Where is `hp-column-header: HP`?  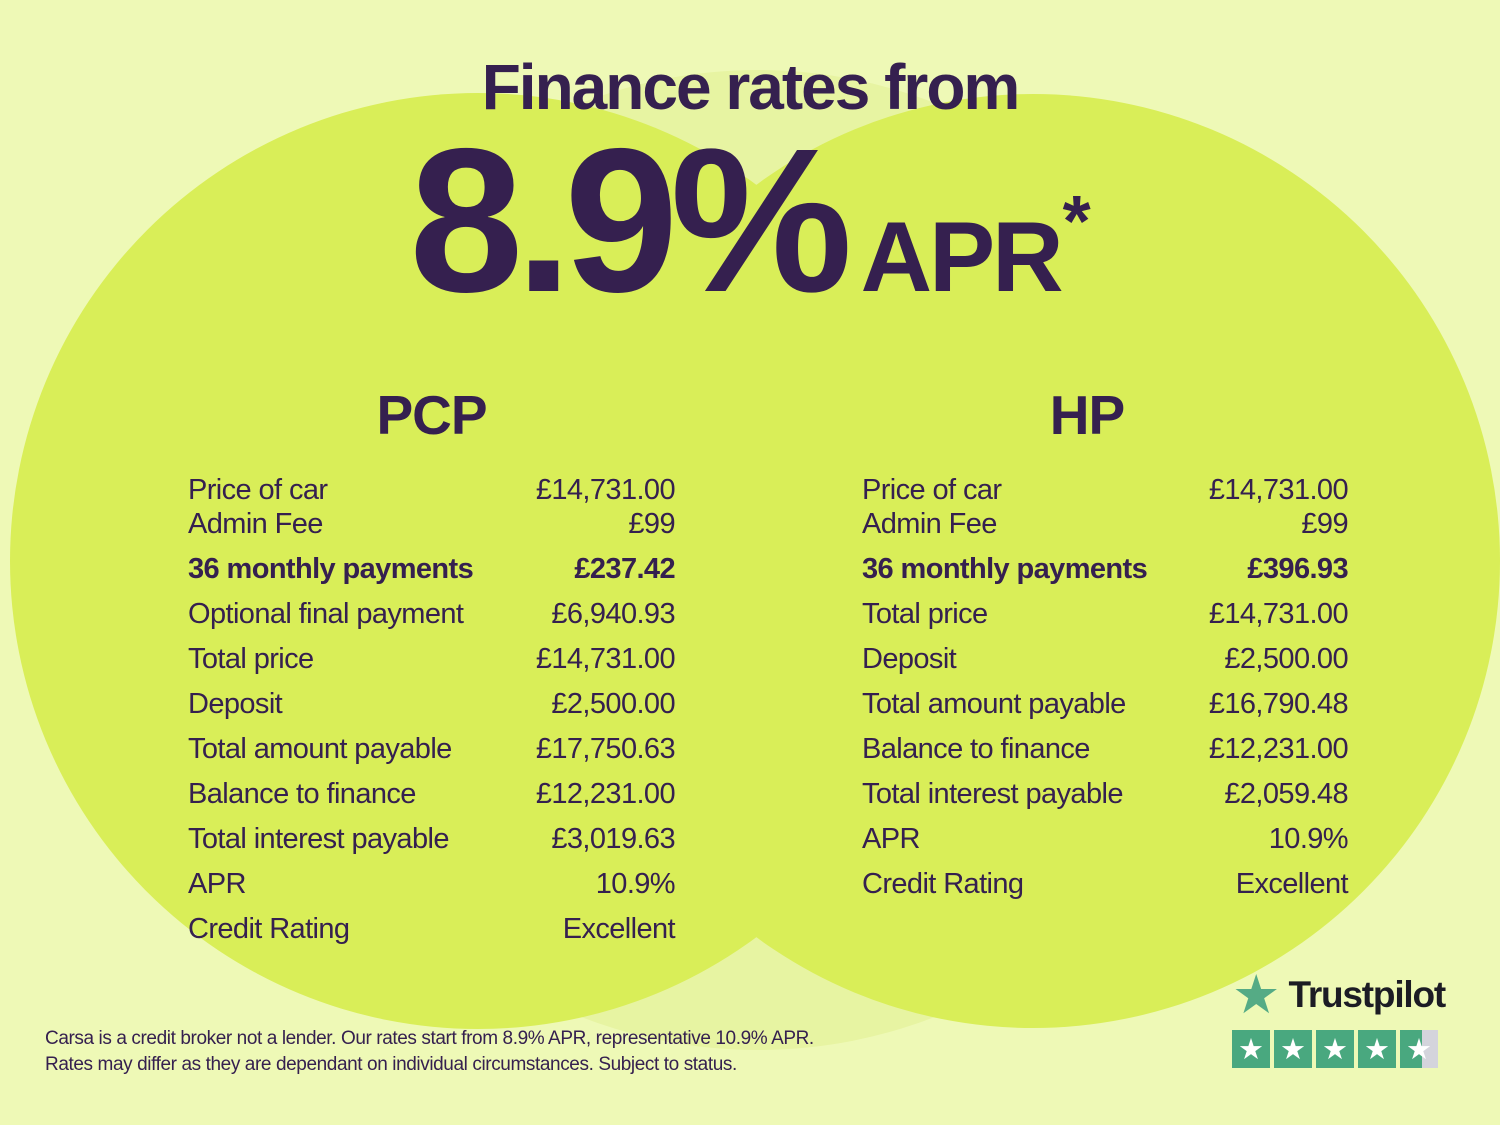 hp-column-header: HP is located at coordinates (1087, 415).